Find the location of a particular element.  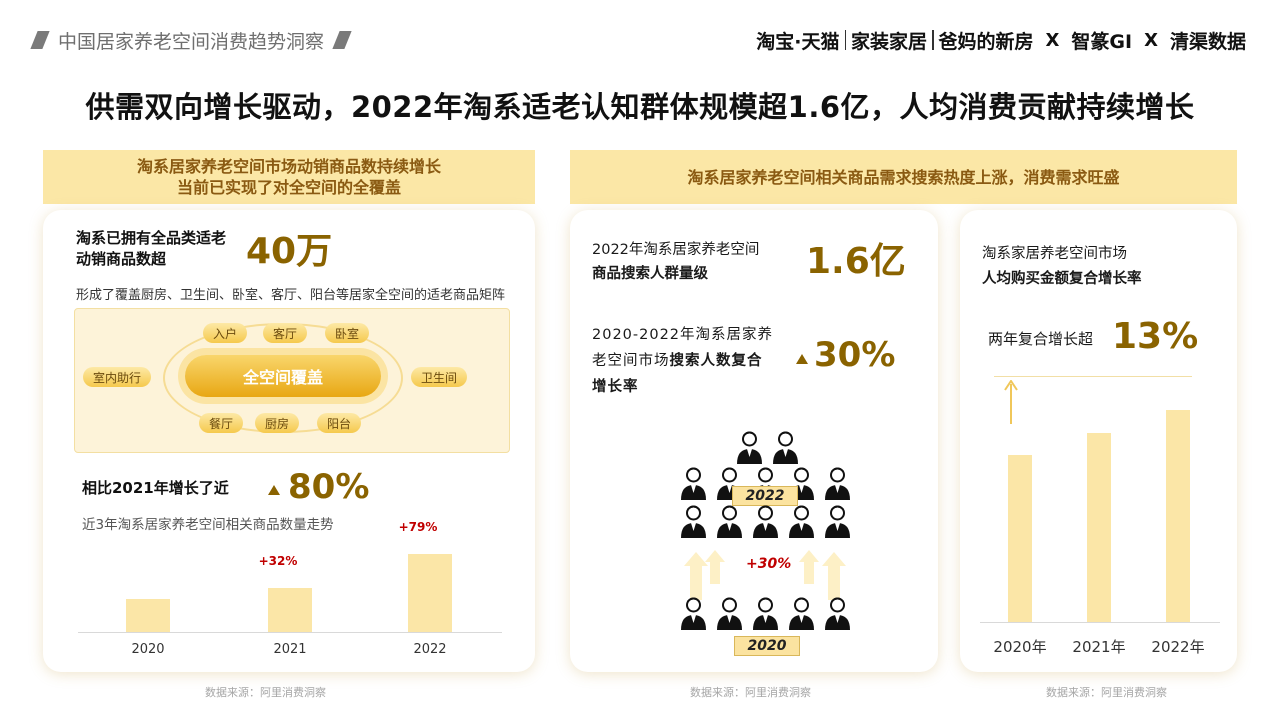

product-count-value: 40万 is located at coordinates (289, 251).